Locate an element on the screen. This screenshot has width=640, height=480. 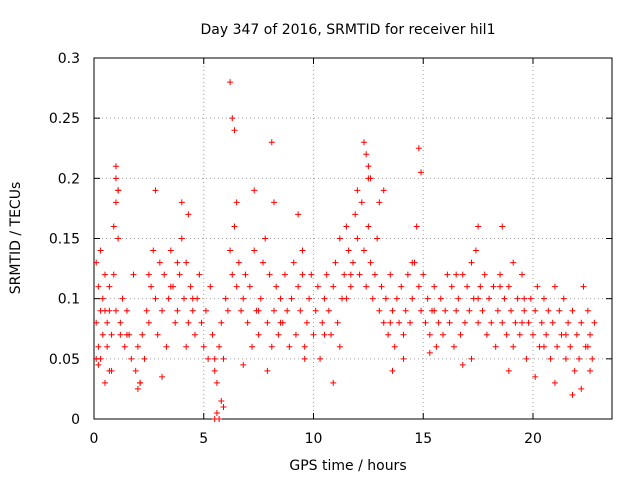
y-tick-label: 0.2 is located at coordinates (69, 179).